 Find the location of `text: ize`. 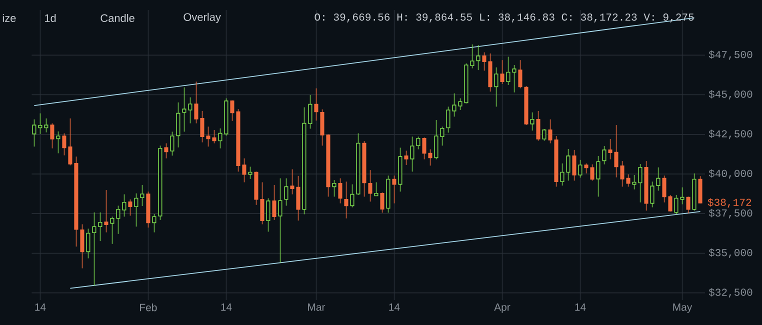

text: ize is located at coordinates (9, 18).